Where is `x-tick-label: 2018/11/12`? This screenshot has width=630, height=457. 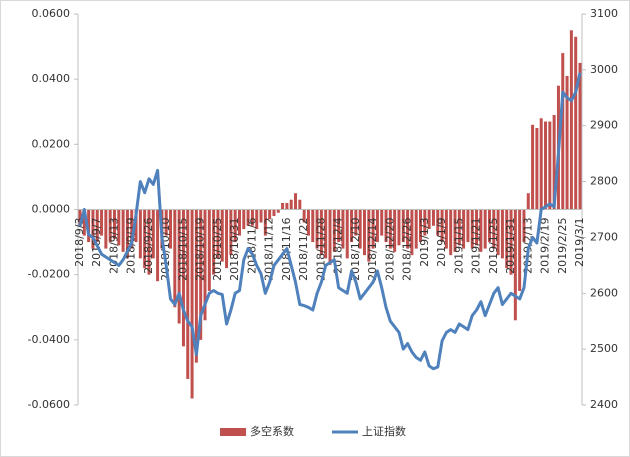 x-tick-label: 2018/11/12 is located at coordinates (269, 249).